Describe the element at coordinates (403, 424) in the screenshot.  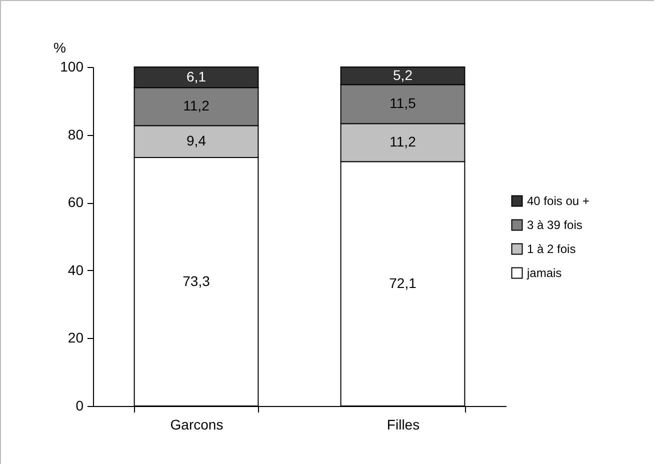
I see `x-tick-label: Filles` at that location.